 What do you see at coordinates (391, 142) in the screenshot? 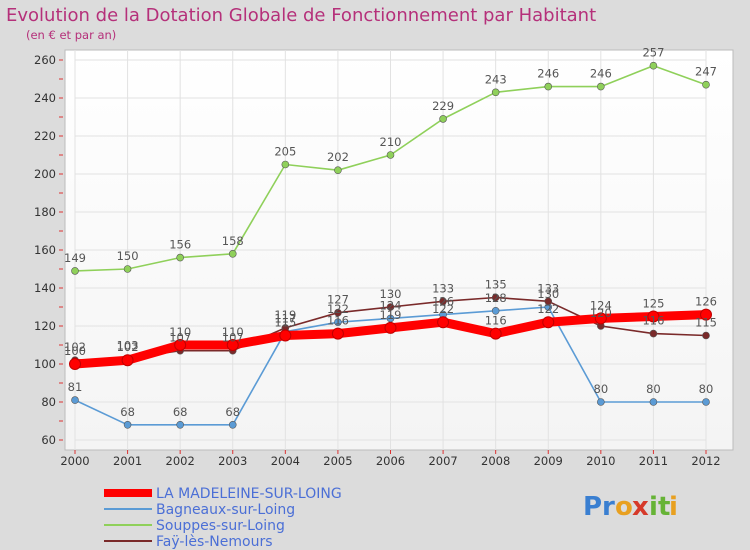
I see `data-label: 210` at bounding box center [391, 142].